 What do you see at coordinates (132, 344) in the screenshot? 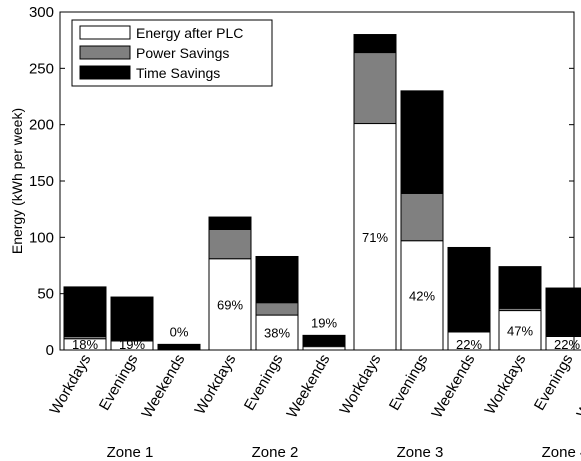
I see `percent-label-0-1: 19%` at bounding box center [132, 344].